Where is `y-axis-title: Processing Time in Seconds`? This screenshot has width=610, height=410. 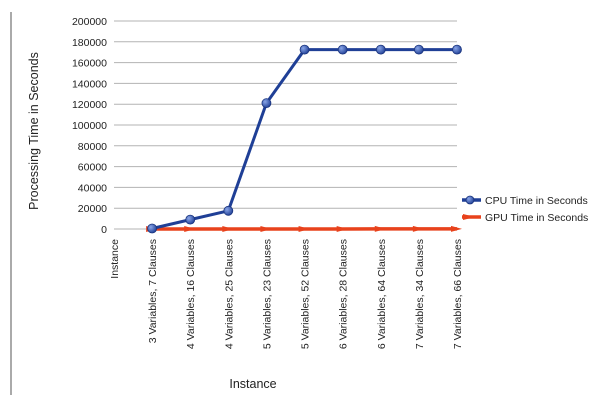
y-axis-title: Processing Time in Seconds is located at coordinates (34, 131).